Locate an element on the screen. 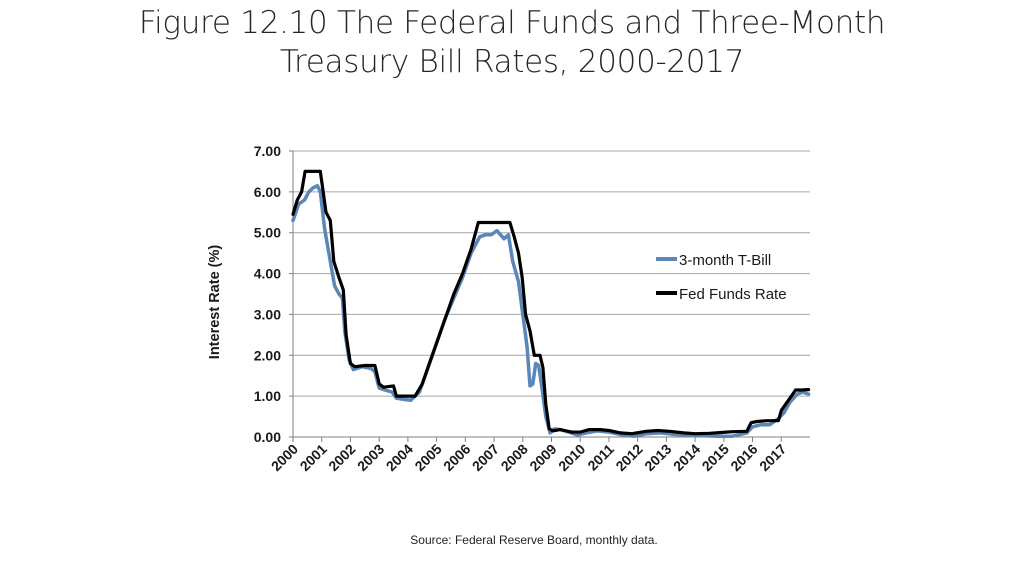 Image resolution: width=1024 pixels, height=576 pixels. x-tick-label: 2011 is located at coordinates (600, 457).